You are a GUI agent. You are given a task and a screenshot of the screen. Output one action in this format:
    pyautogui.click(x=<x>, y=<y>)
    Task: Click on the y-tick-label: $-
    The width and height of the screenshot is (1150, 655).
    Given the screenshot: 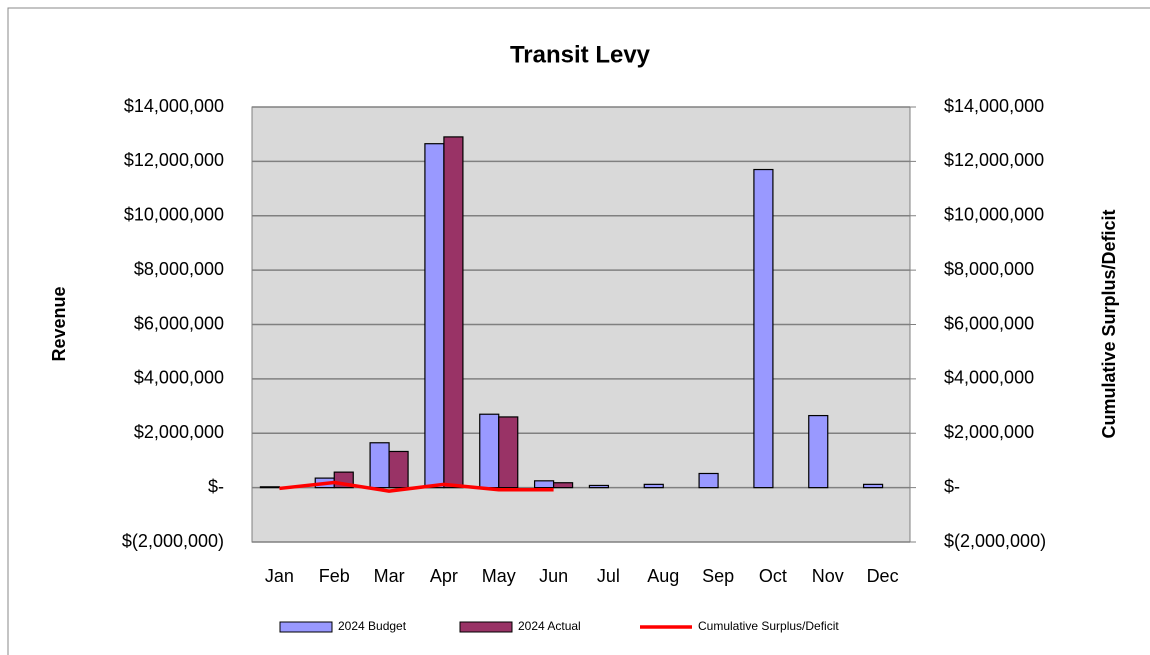 What is the action you would take?
    pyautogui.click(x=216, y=486)
    